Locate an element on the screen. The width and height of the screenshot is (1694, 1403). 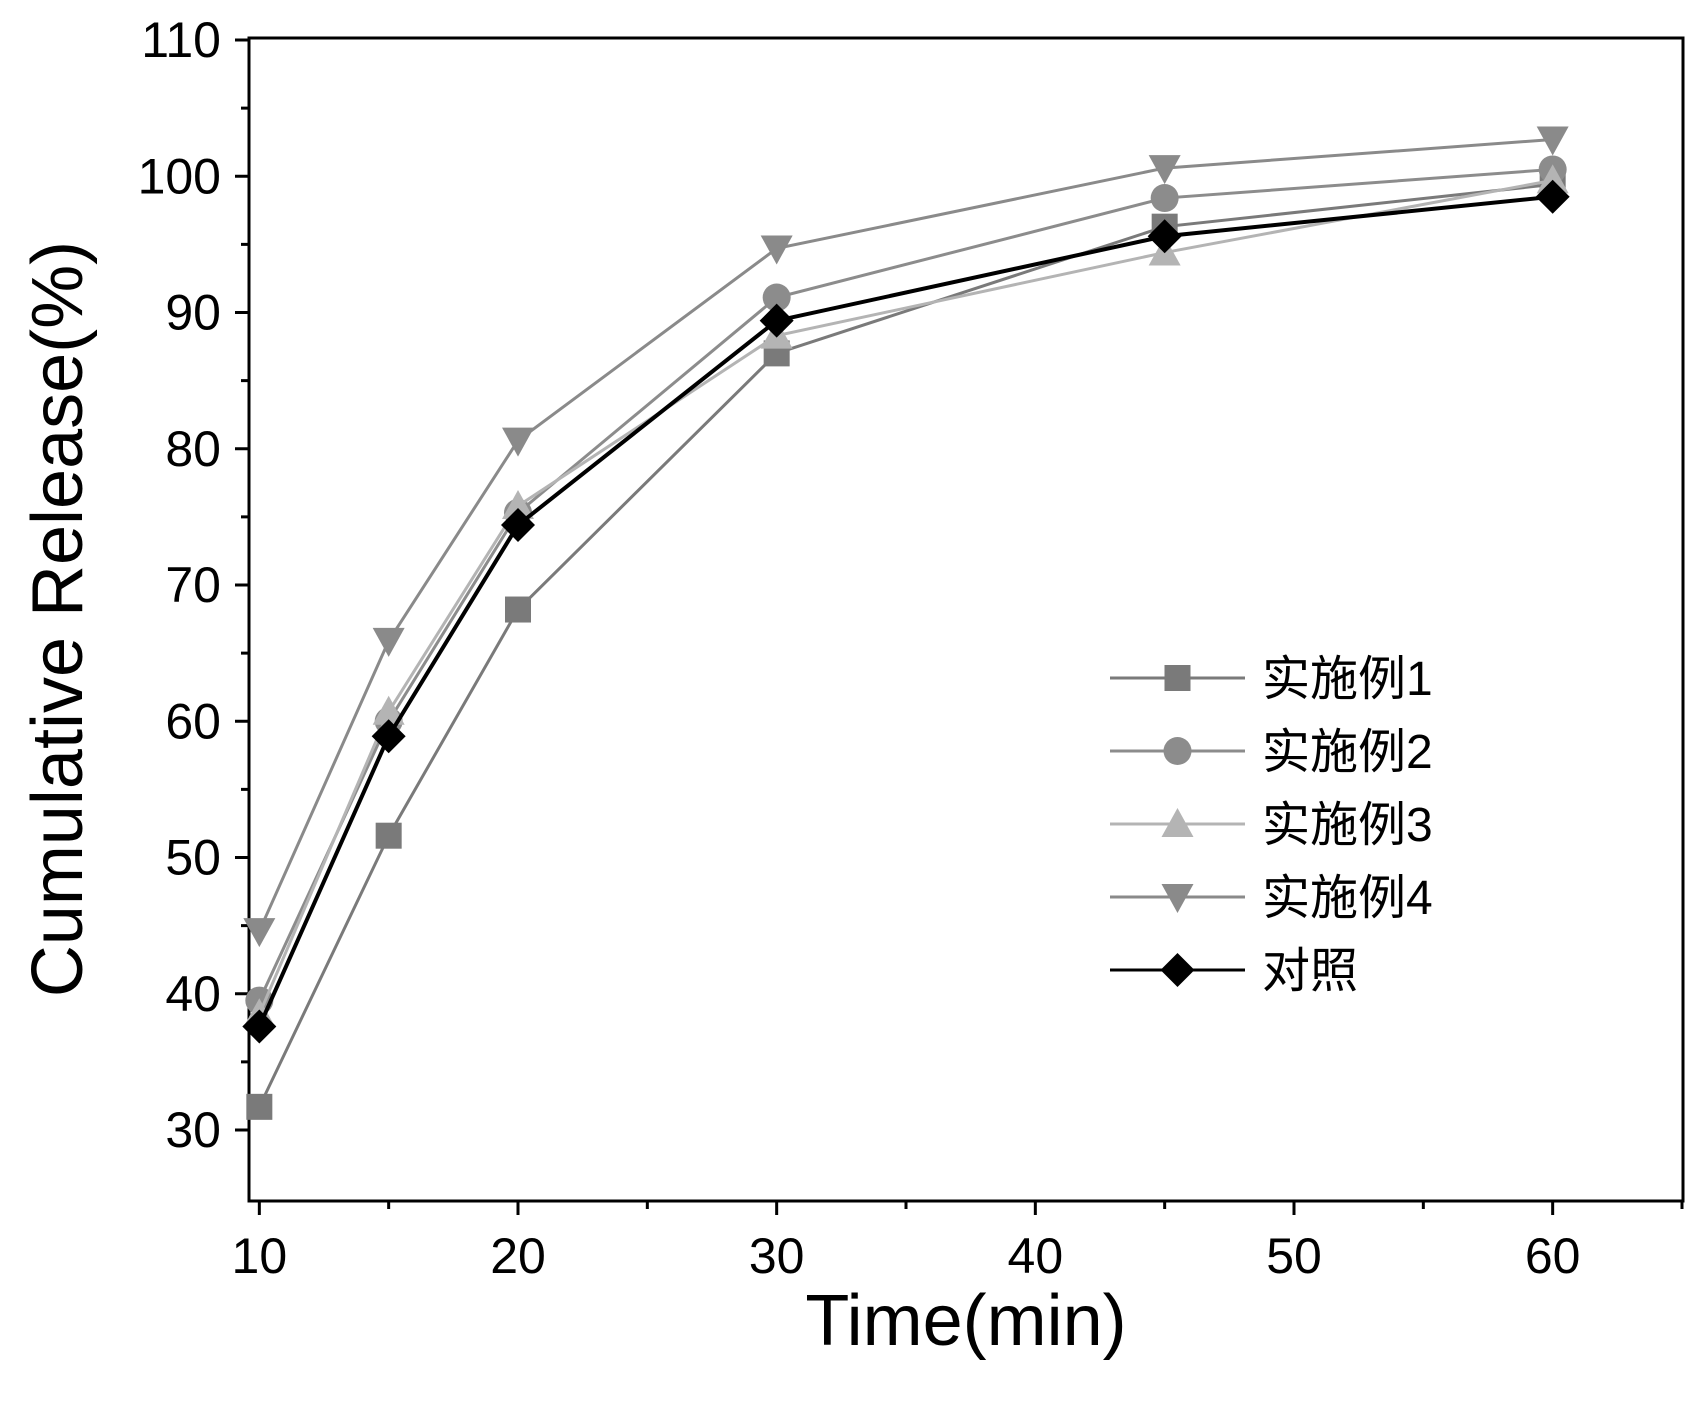
legend-entry: 实施例2 is located at coordinates (1271, 752).